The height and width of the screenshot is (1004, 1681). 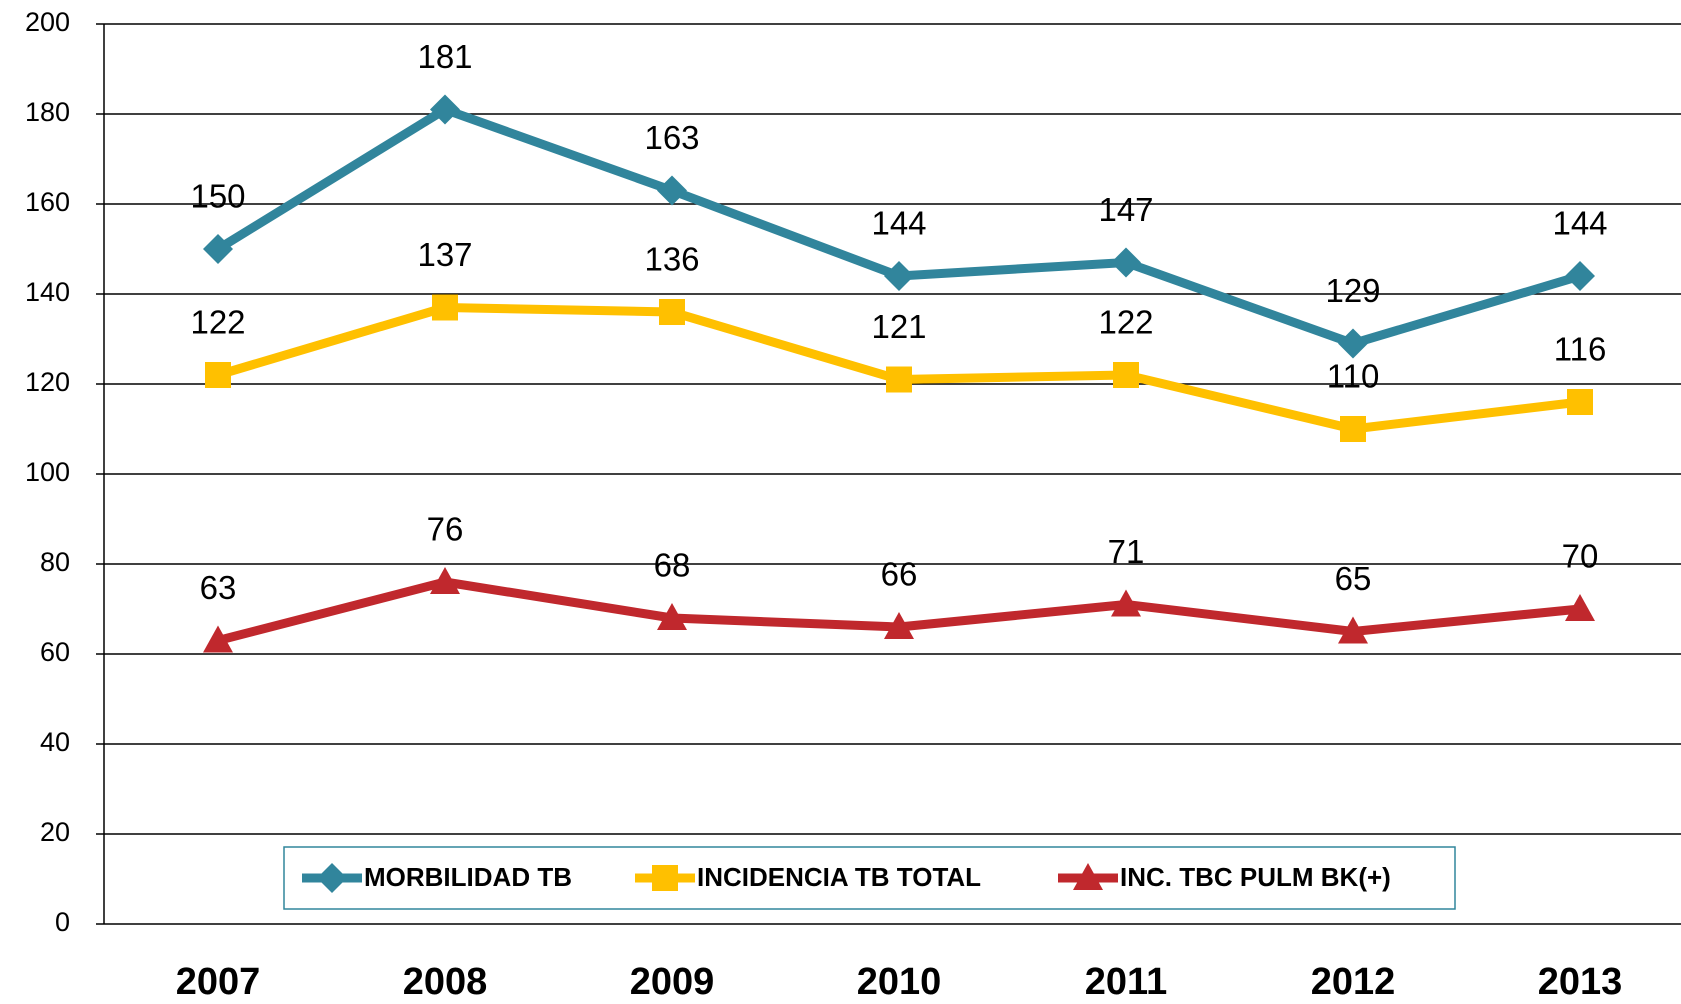 I want to click on y-tick-label: 100, so click(x=47, y=472).